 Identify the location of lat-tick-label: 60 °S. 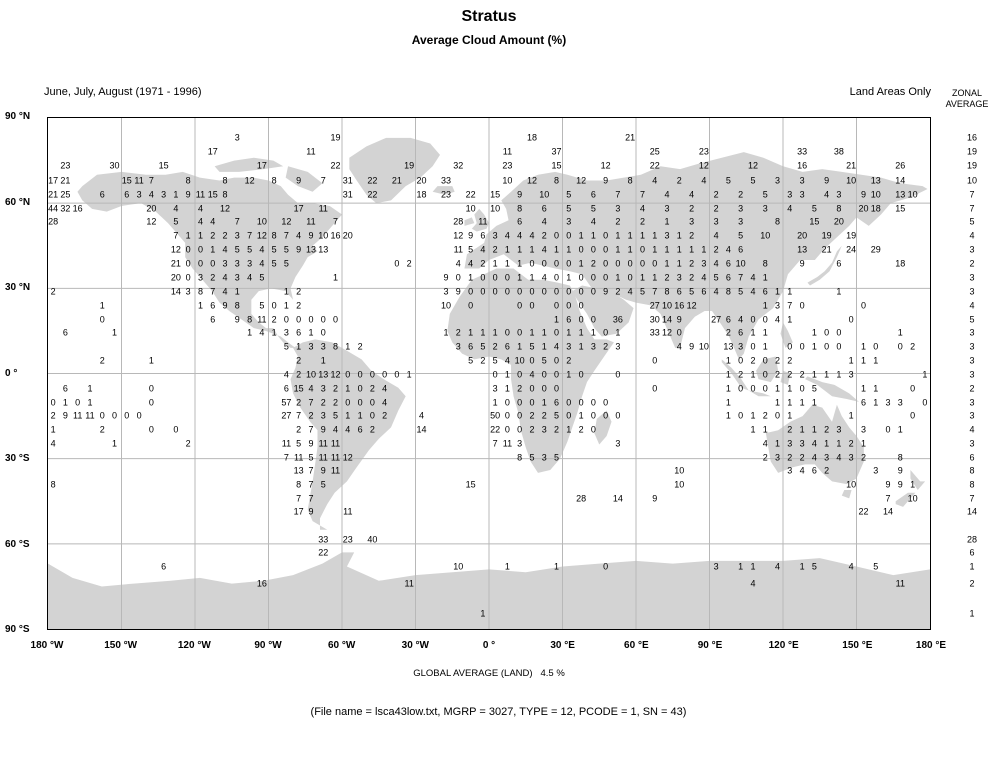
(17, 544).